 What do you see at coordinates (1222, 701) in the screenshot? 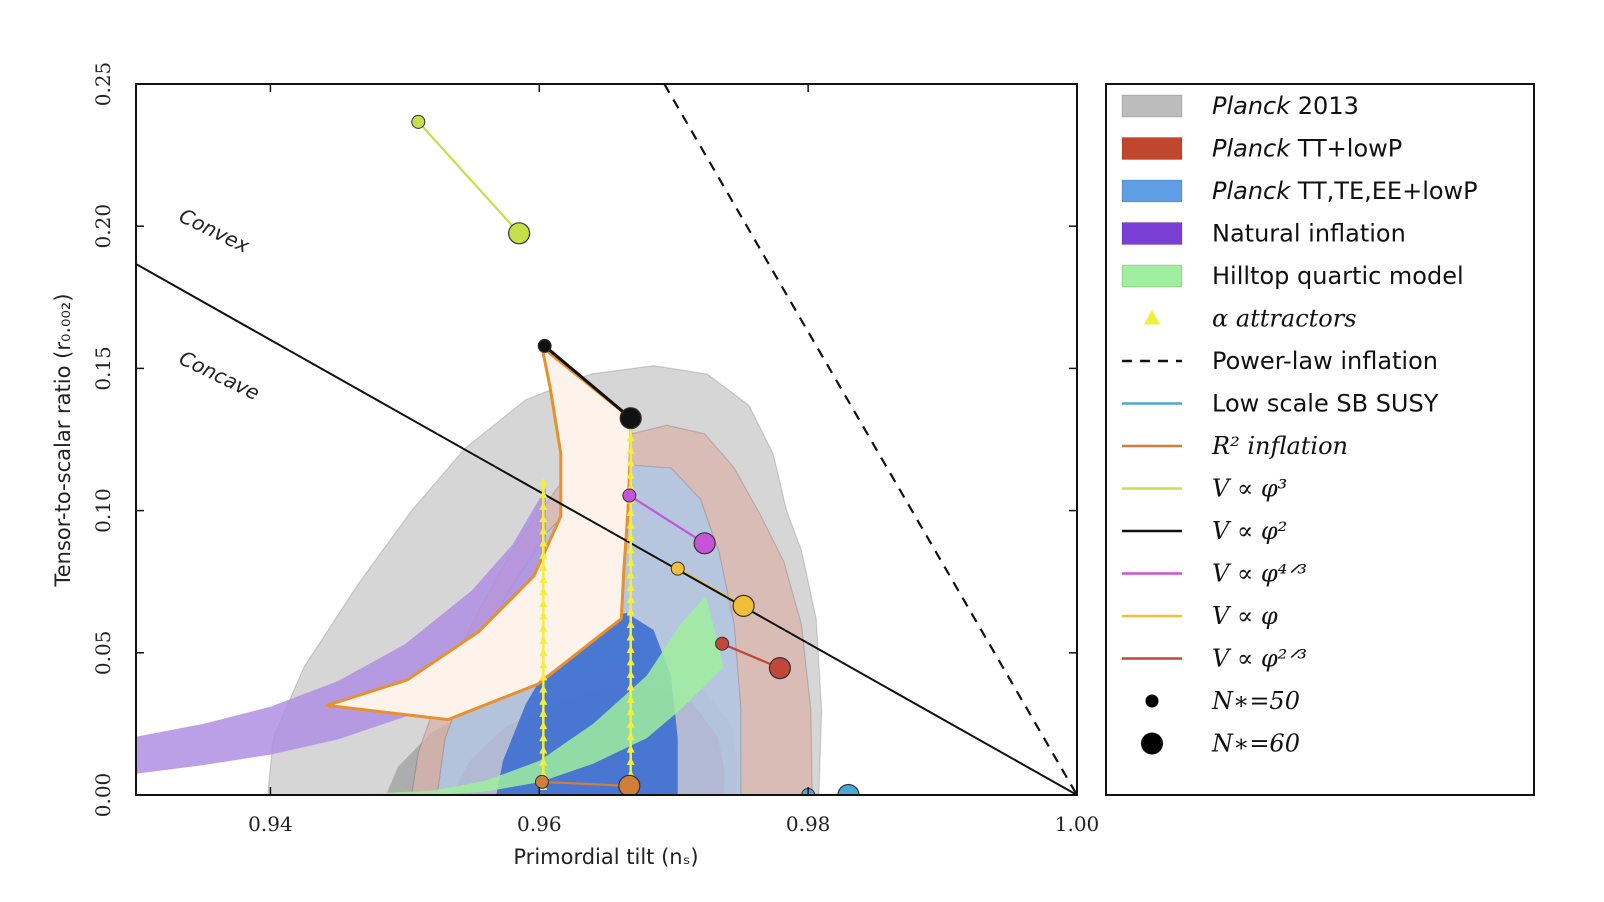
I see `legend-item-n50: N∗=50` at bounding box center [1222, 701].